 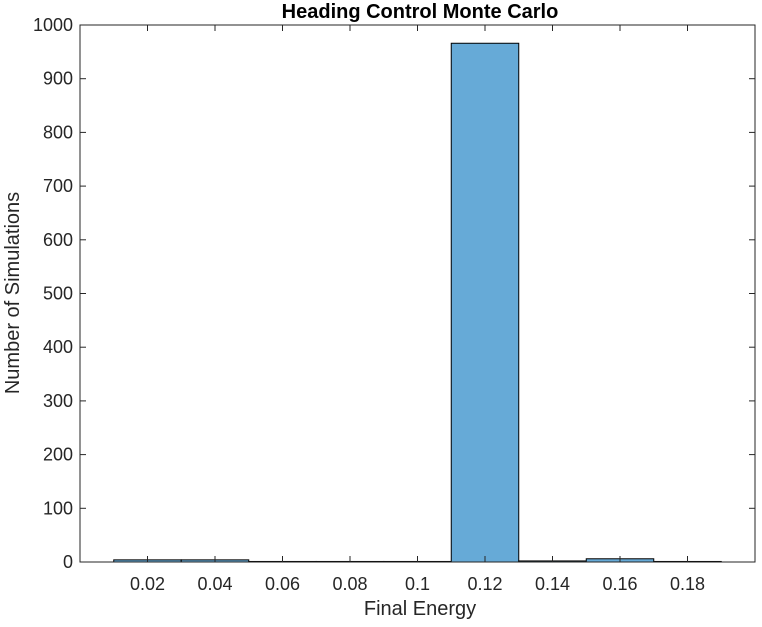 I want to click on x-axis-label: Final Energy, so click(x=420, y=609).